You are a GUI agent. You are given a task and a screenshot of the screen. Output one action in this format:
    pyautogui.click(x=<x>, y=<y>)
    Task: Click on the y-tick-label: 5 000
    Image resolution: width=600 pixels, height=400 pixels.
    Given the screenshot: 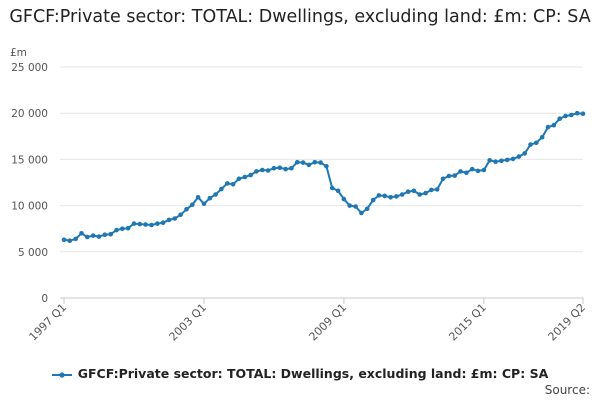 What is the action you would take?
    pyautogui.click(x=33, y=253)
    